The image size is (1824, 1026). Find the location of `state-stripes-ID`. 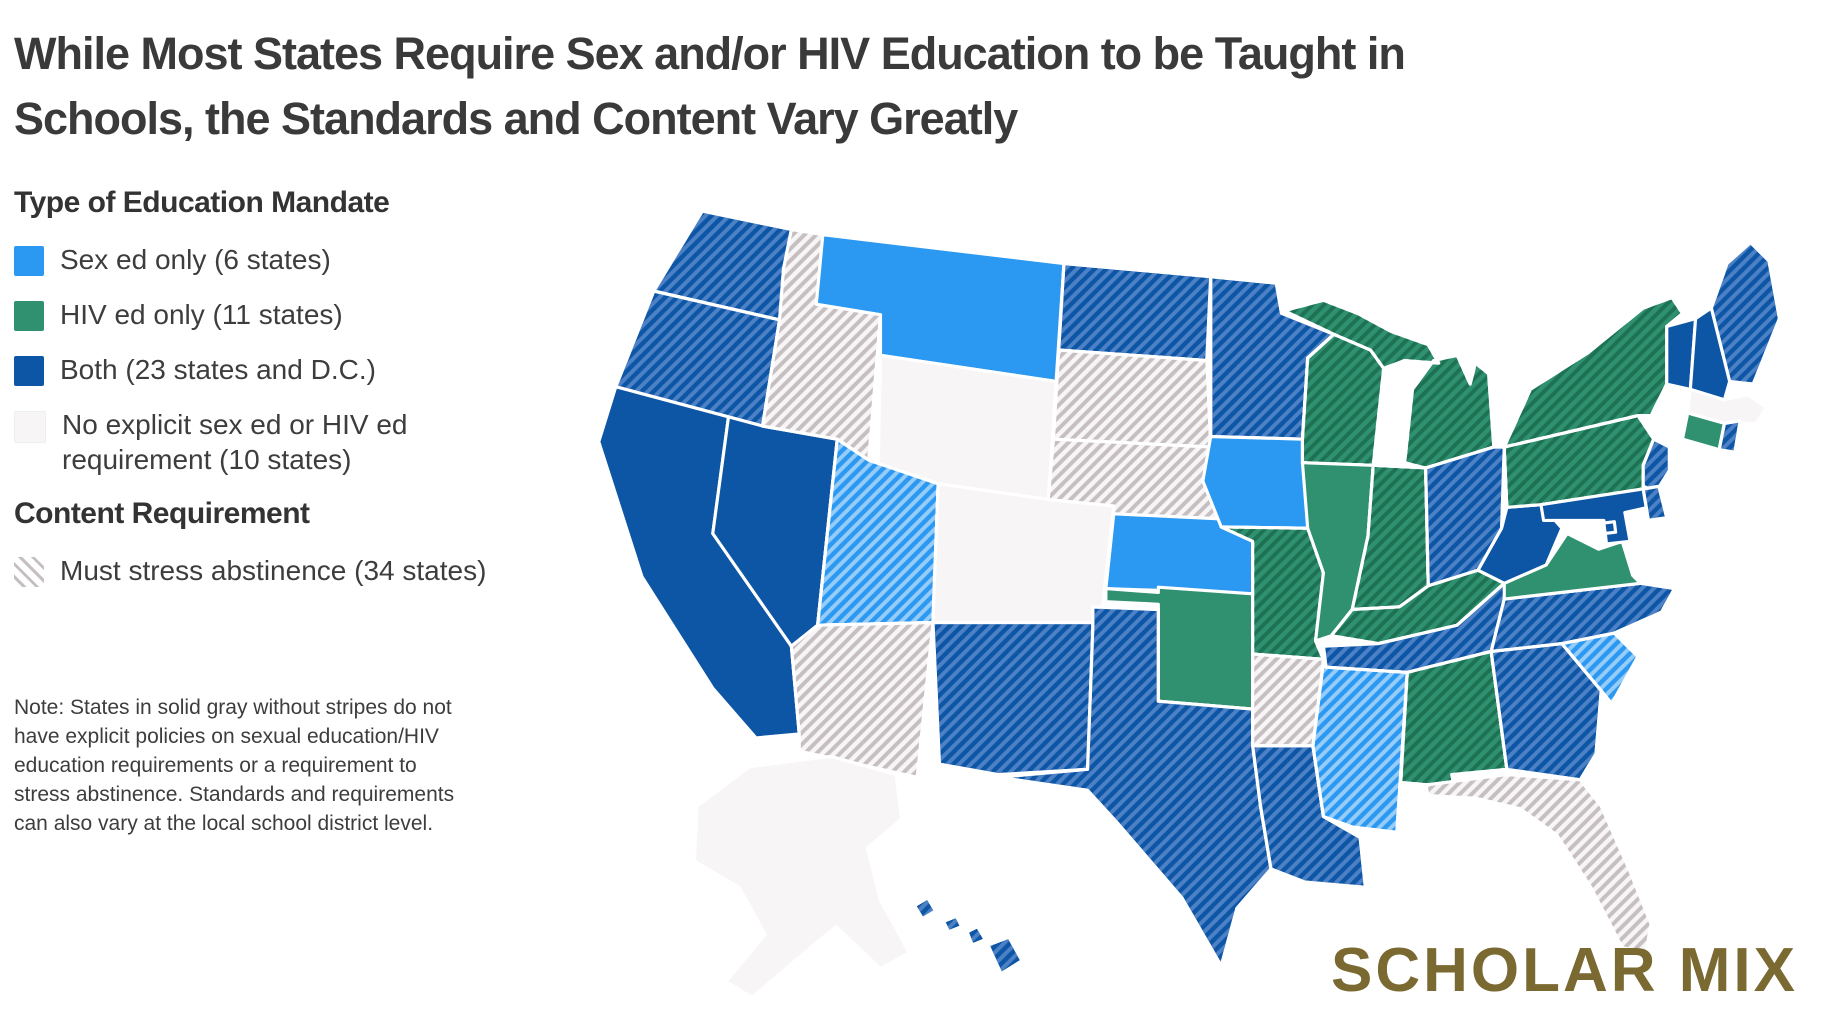

state-stripes-ID is located at coordinates (821, 345).